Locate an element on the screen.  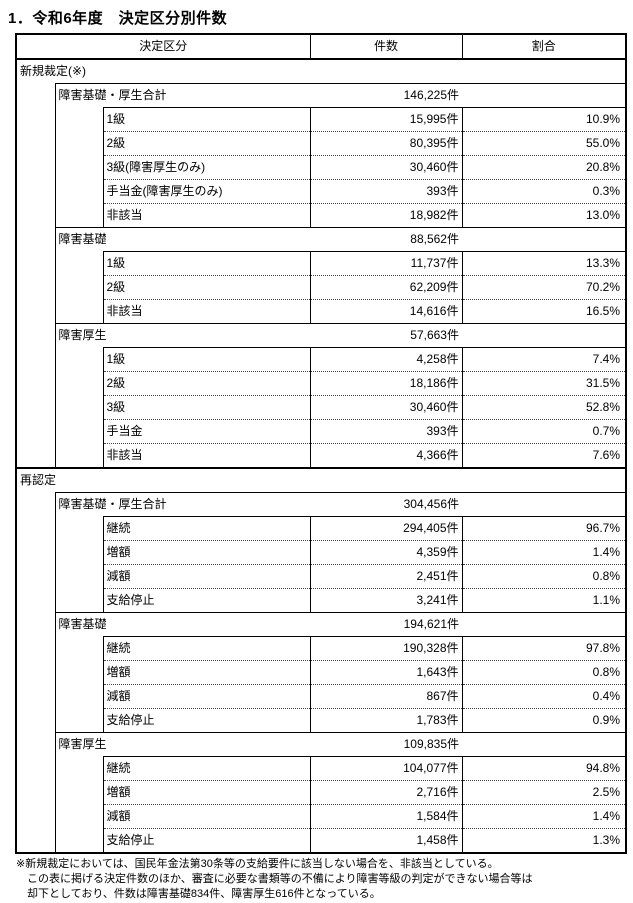
detail-row: 減額 867件 0.4% is located at coordinates (321, 696).